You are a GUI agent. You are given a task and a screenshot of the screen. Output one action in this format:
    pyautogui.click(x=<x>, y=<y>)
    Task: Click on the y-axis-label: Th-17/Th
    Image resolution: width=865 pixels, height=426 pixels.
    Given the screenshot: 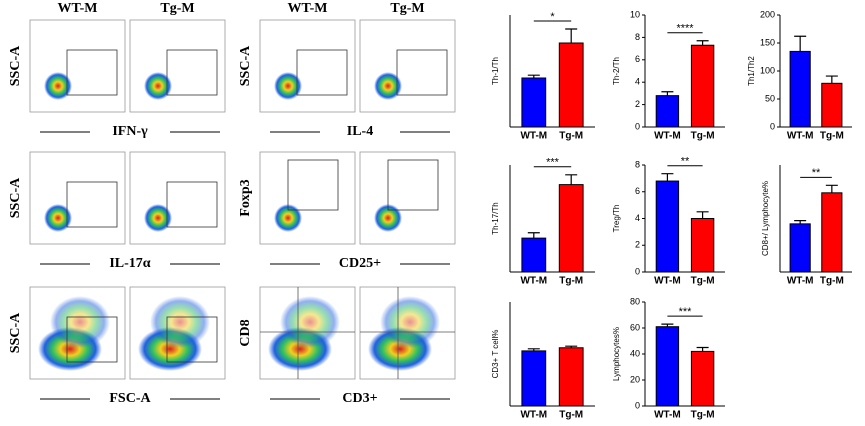 What is the action you would take?
    pyautogui.click(x=495, y=218)
    